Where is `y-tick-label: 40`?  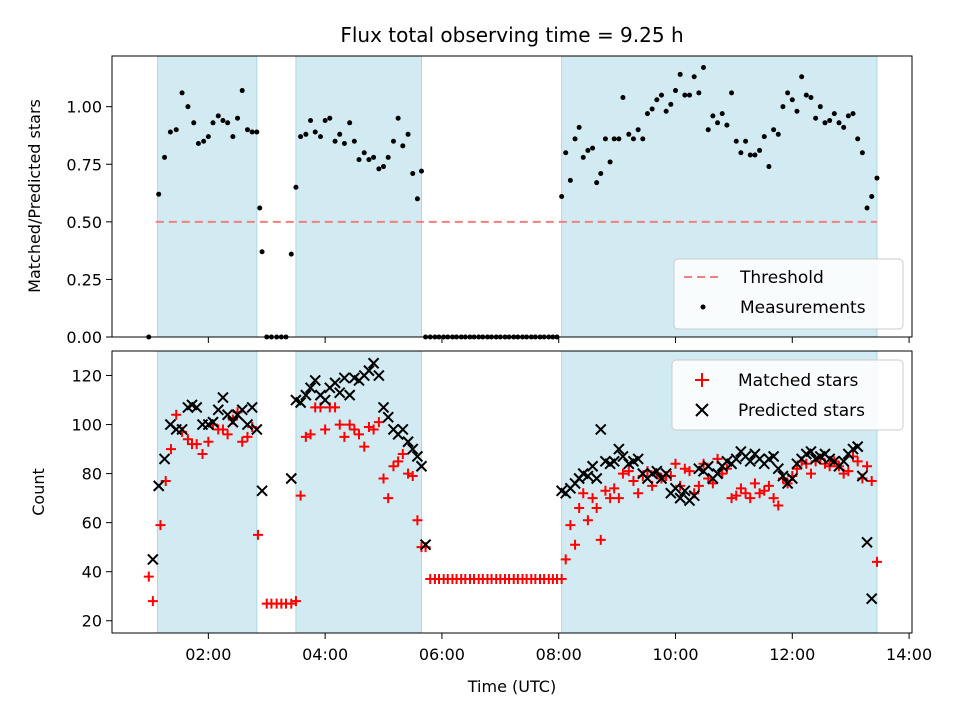 y-tick-label: 40 is located at coordinates (92, 572).